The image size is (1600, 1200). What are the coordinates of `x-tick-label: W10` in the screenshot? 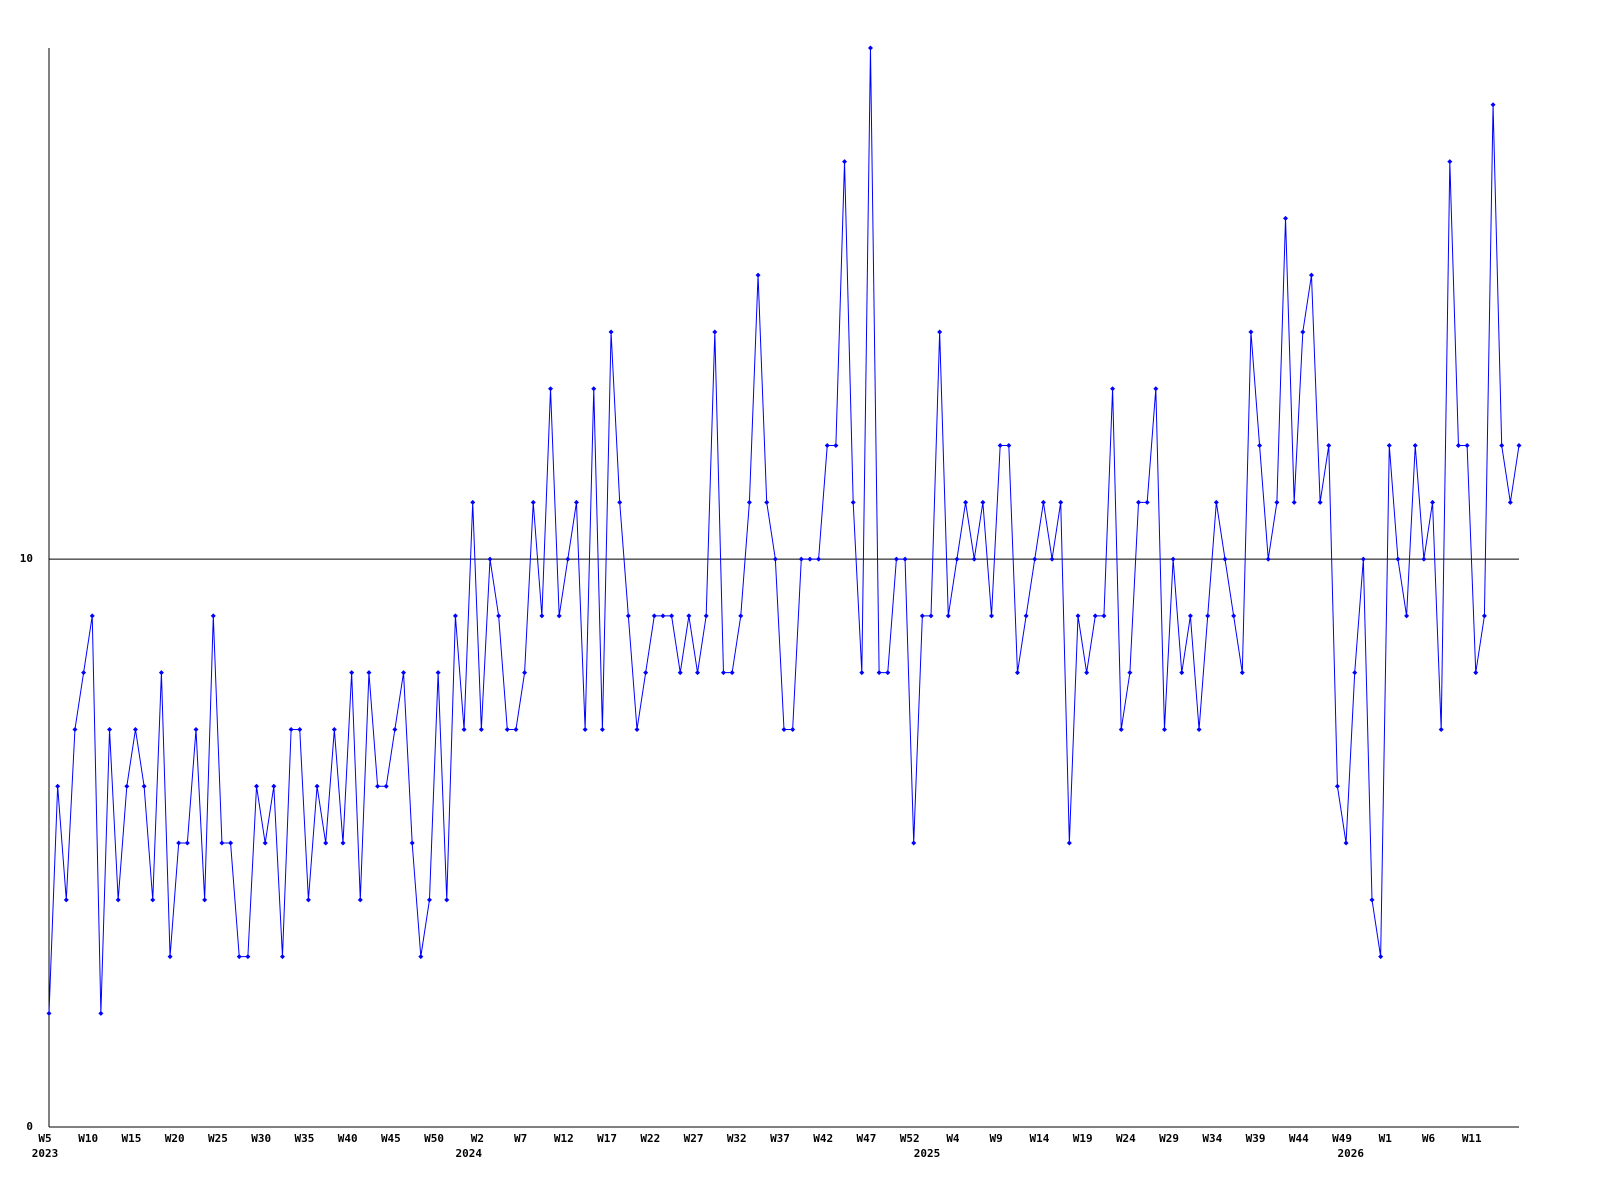 It's located at (88, 1138).